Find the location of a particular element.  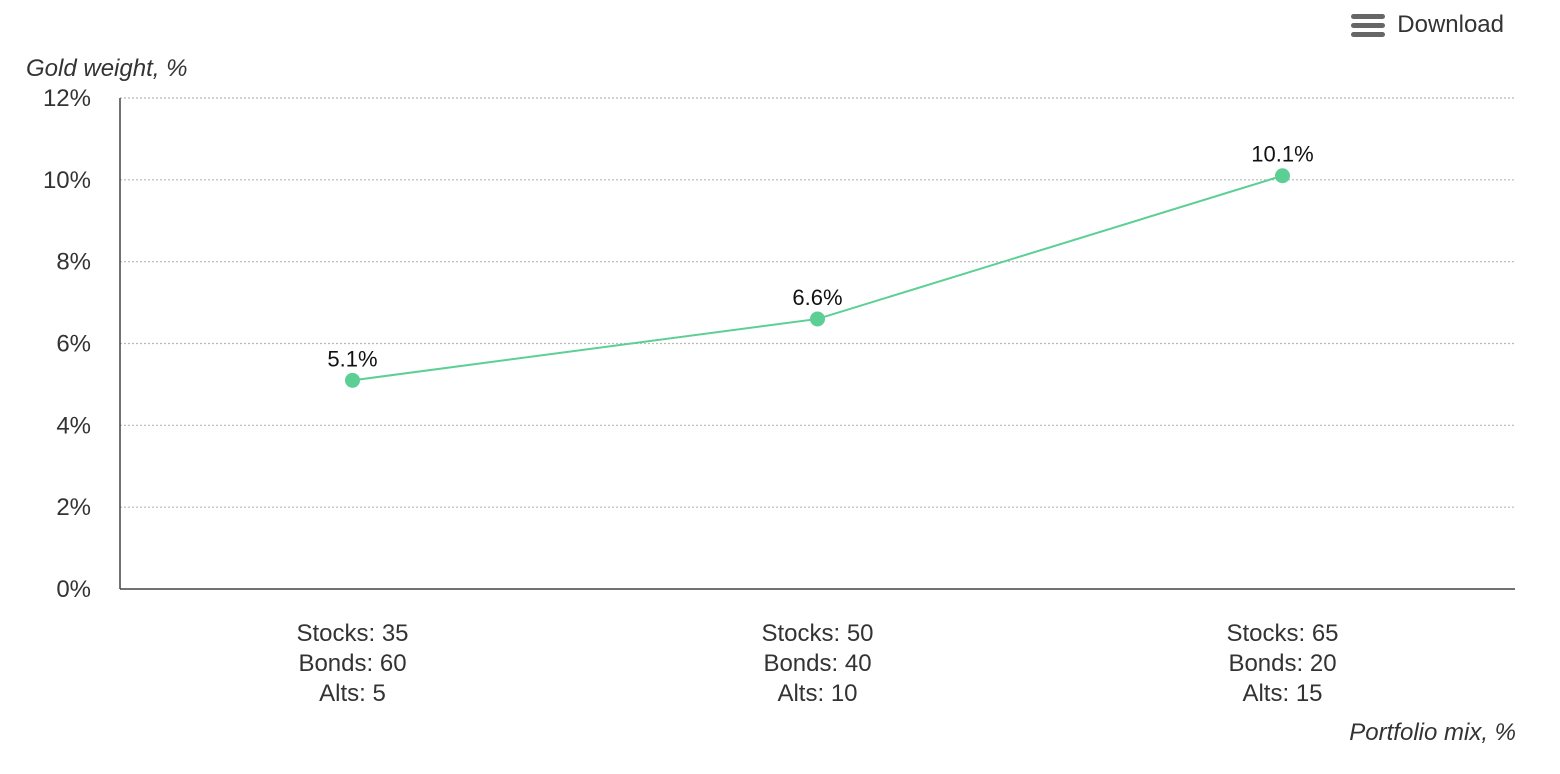

x-tick-label: Alts: 10 is located at coordinates (817, 693).